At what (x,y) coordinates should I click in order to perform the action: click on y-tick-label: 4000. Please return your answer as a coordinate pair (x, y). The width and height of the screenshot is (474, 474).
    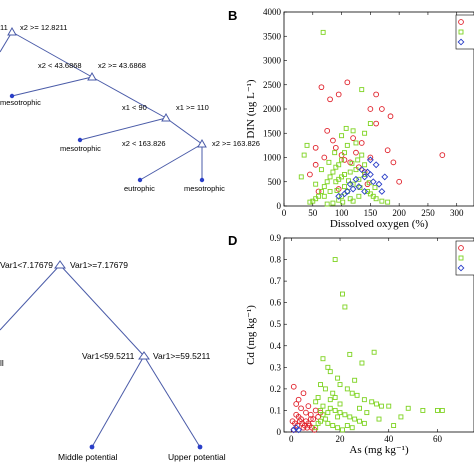
    Looking at the image, I should click on (272, 12).